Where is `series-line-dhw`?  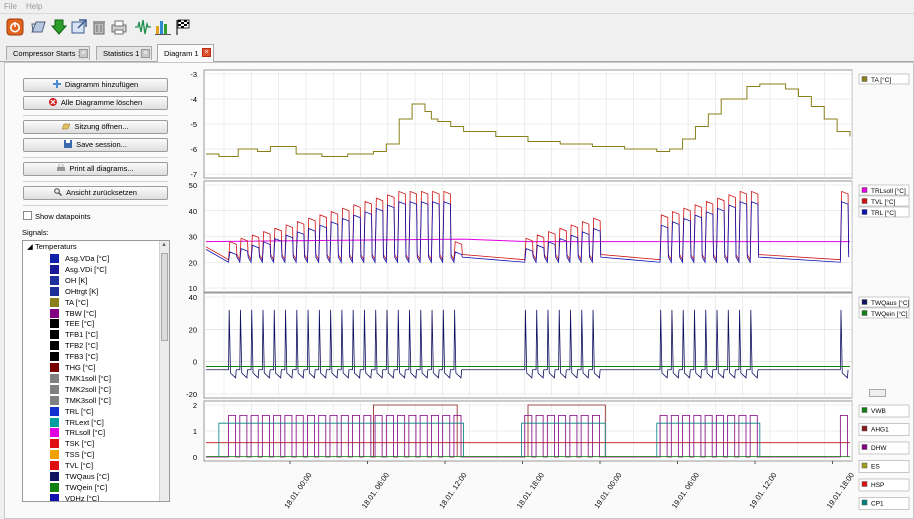
series-line-dhw is located at coordinates (527, 436).